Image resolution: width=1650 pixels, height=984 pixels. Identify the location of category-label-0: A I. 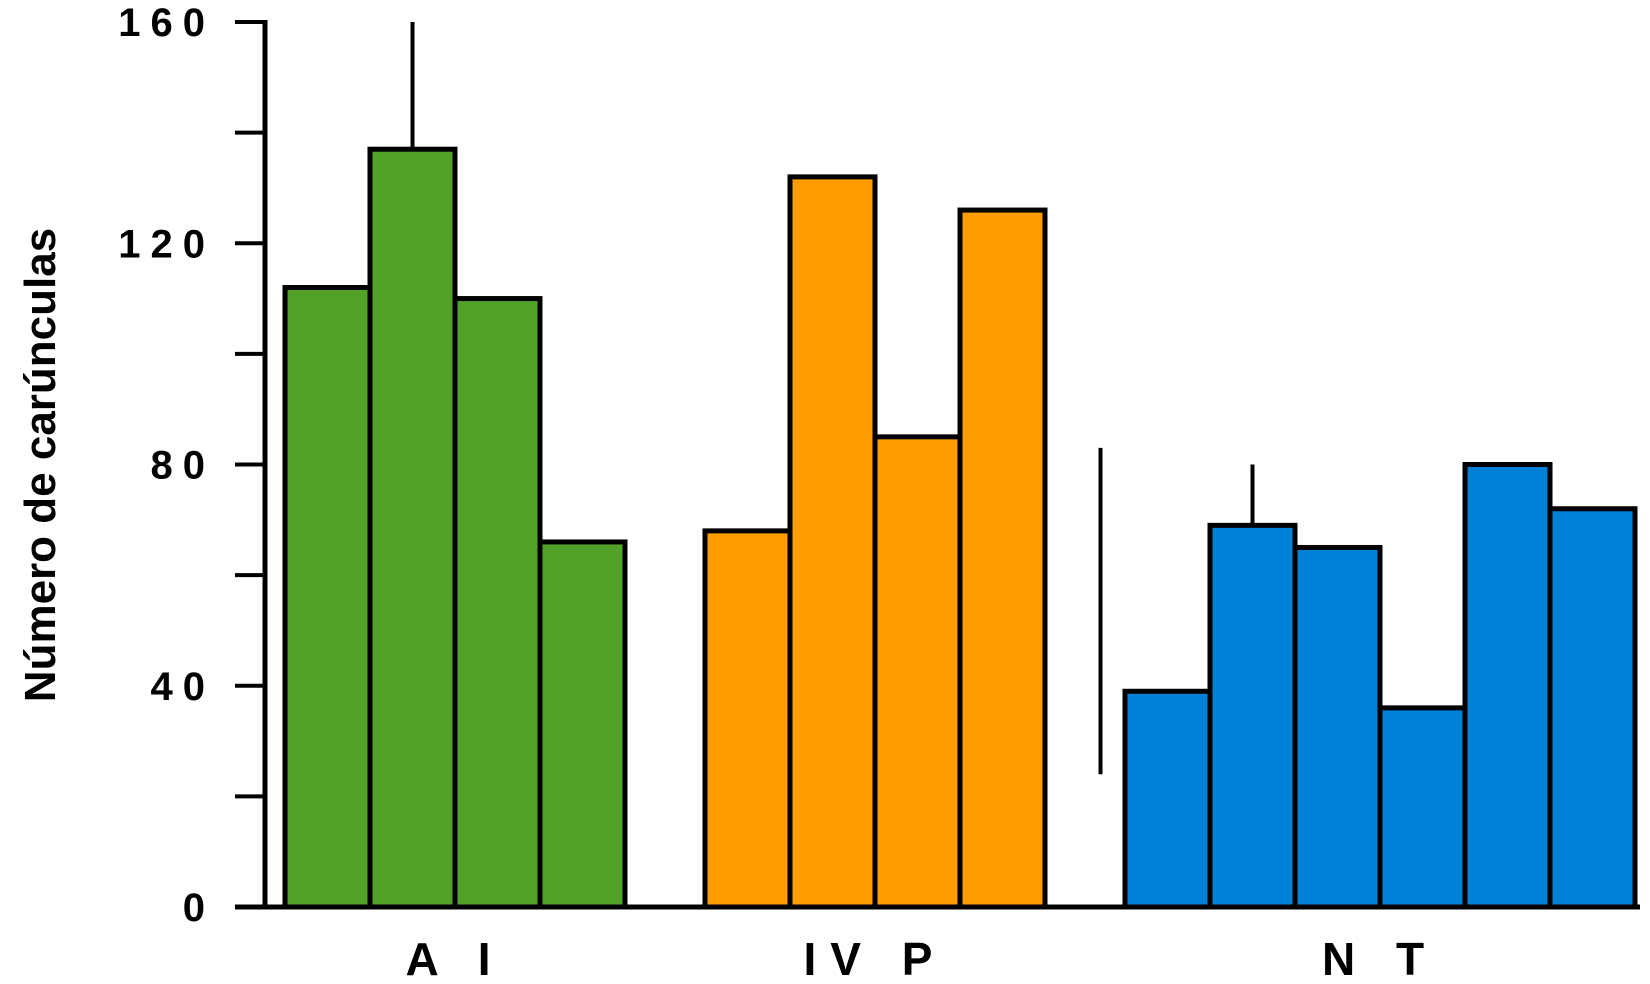
(454, 958).